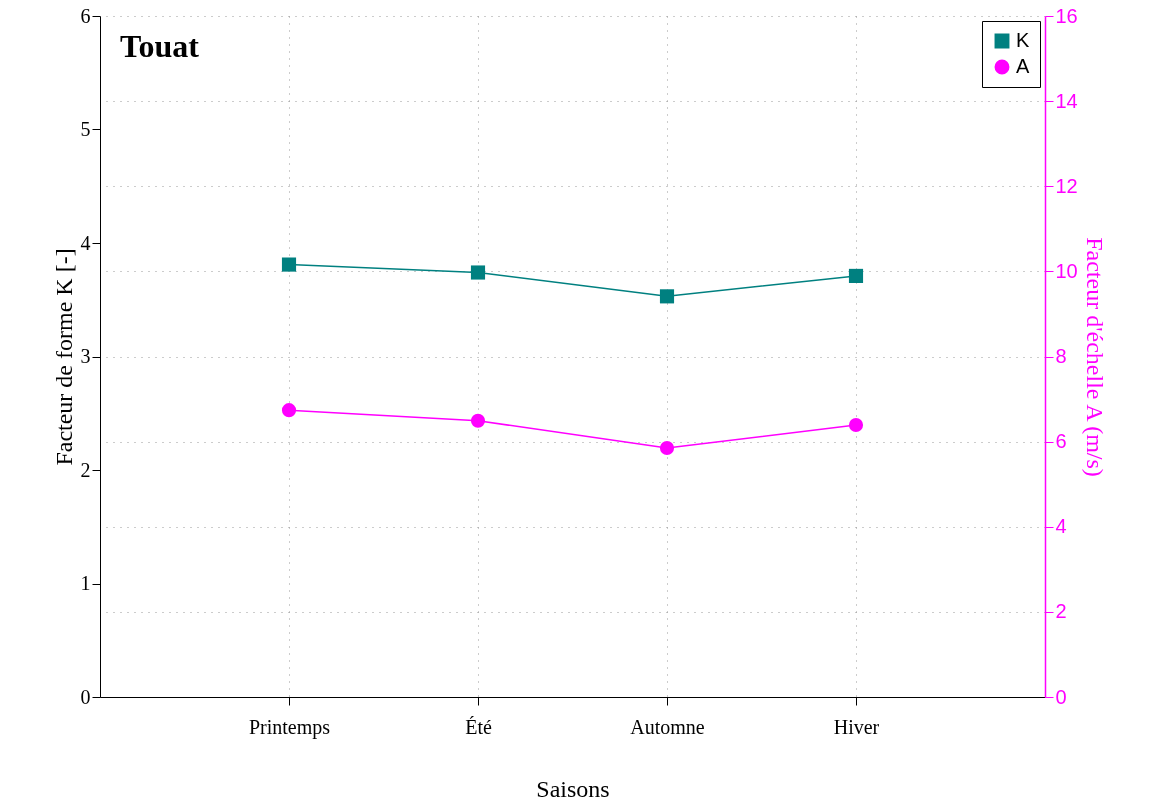 The image size is (1166, 809). Describe the element at coordinates (573, 788) in the screenshot. I see `x-axis-title: Saisons` at that location.